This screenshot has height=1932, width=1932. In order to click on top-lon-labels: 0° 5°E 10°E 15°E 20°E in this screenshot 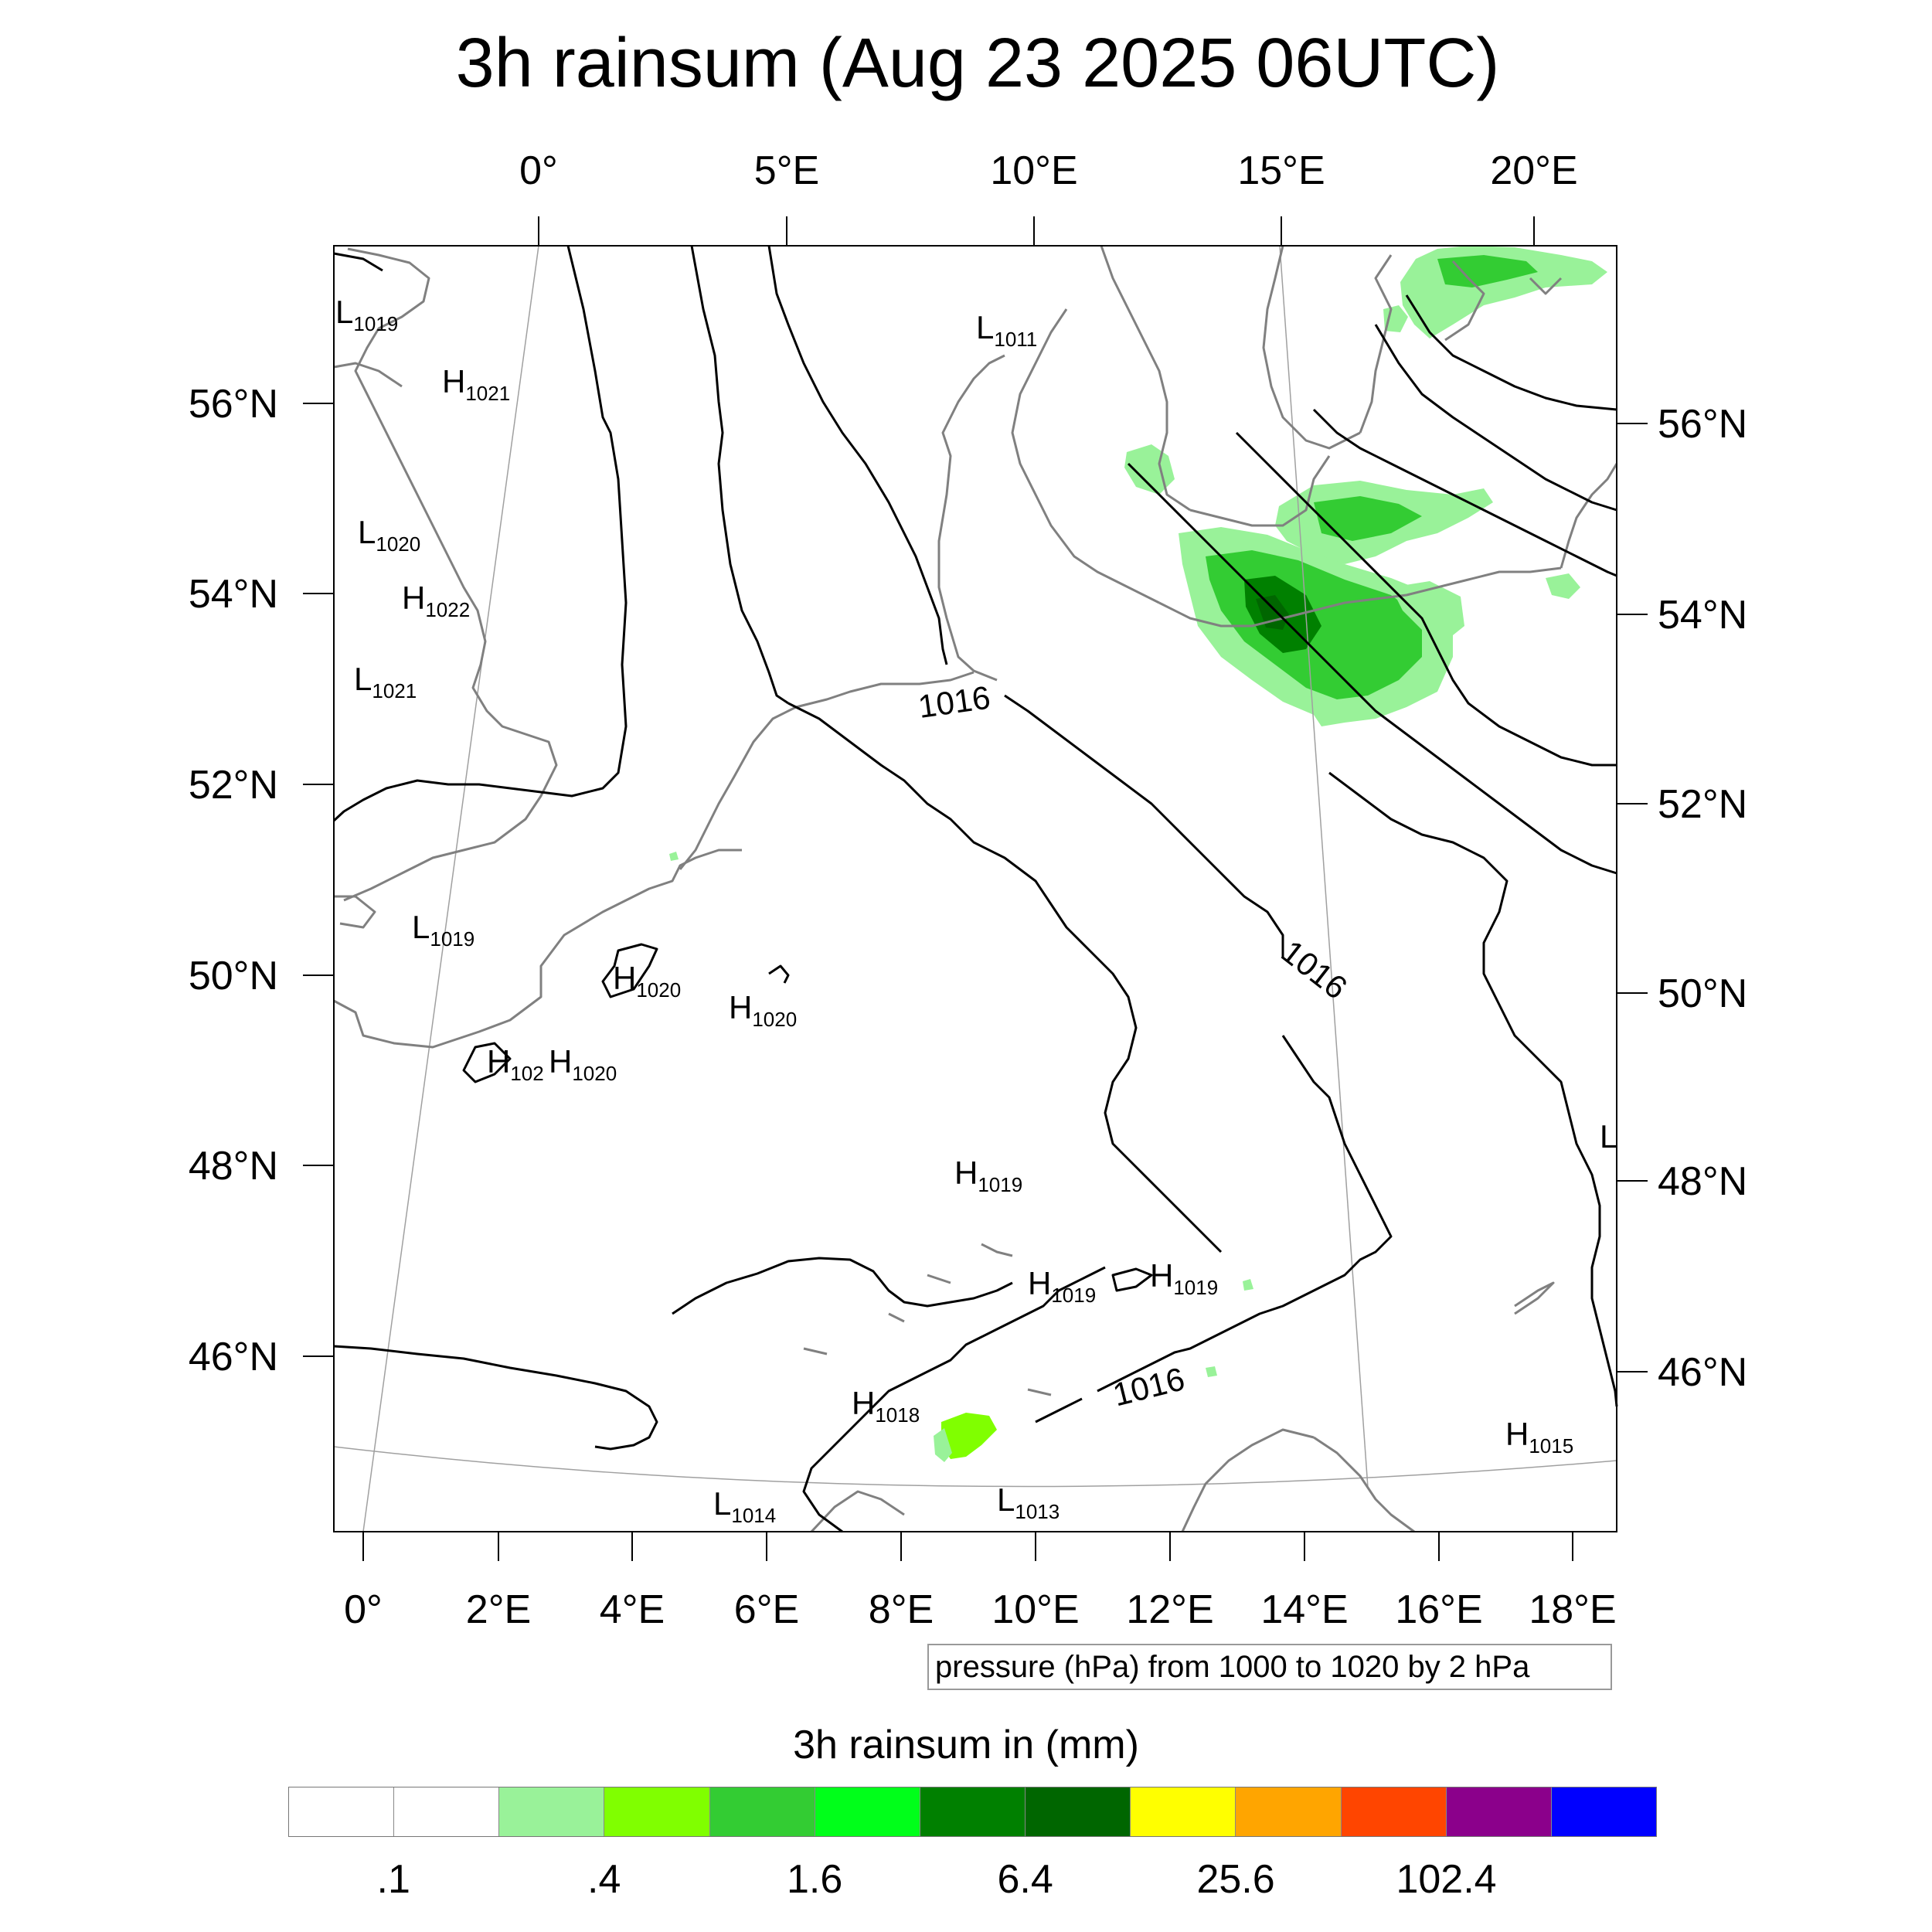, I will do `click(1049, 170)`.